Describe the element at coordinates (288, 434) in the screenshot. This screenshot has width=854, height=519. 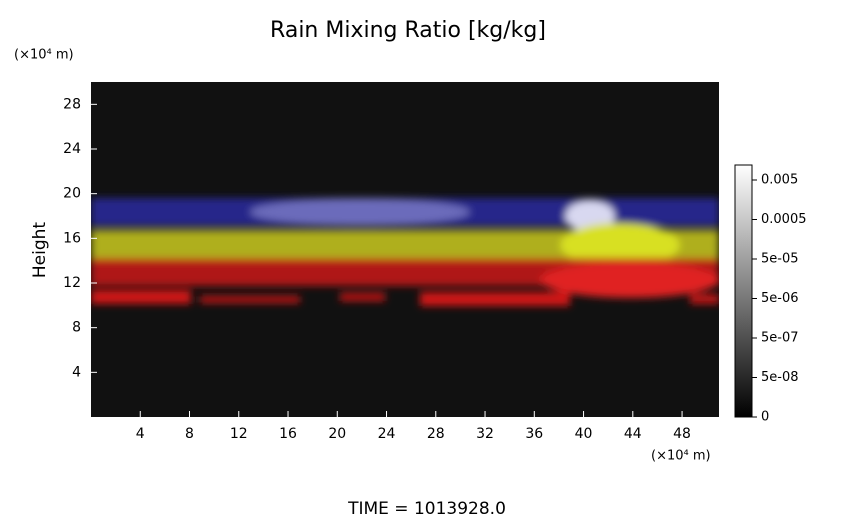
I see `x-tick-label: 16` at that location.